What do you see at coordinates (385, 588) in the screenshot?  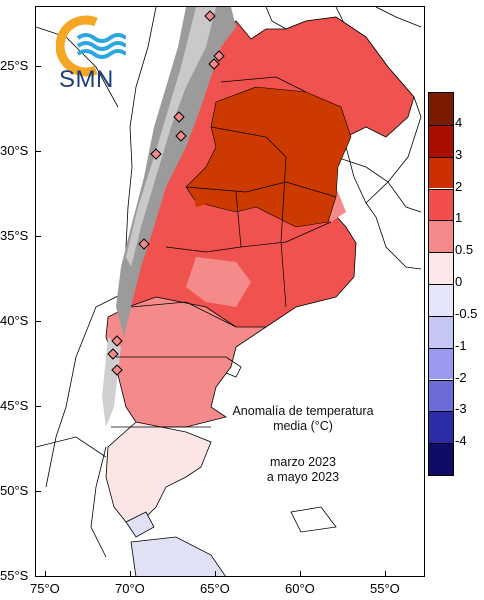 I see `lon-label: 55°O` at bounding box center [385, 588].